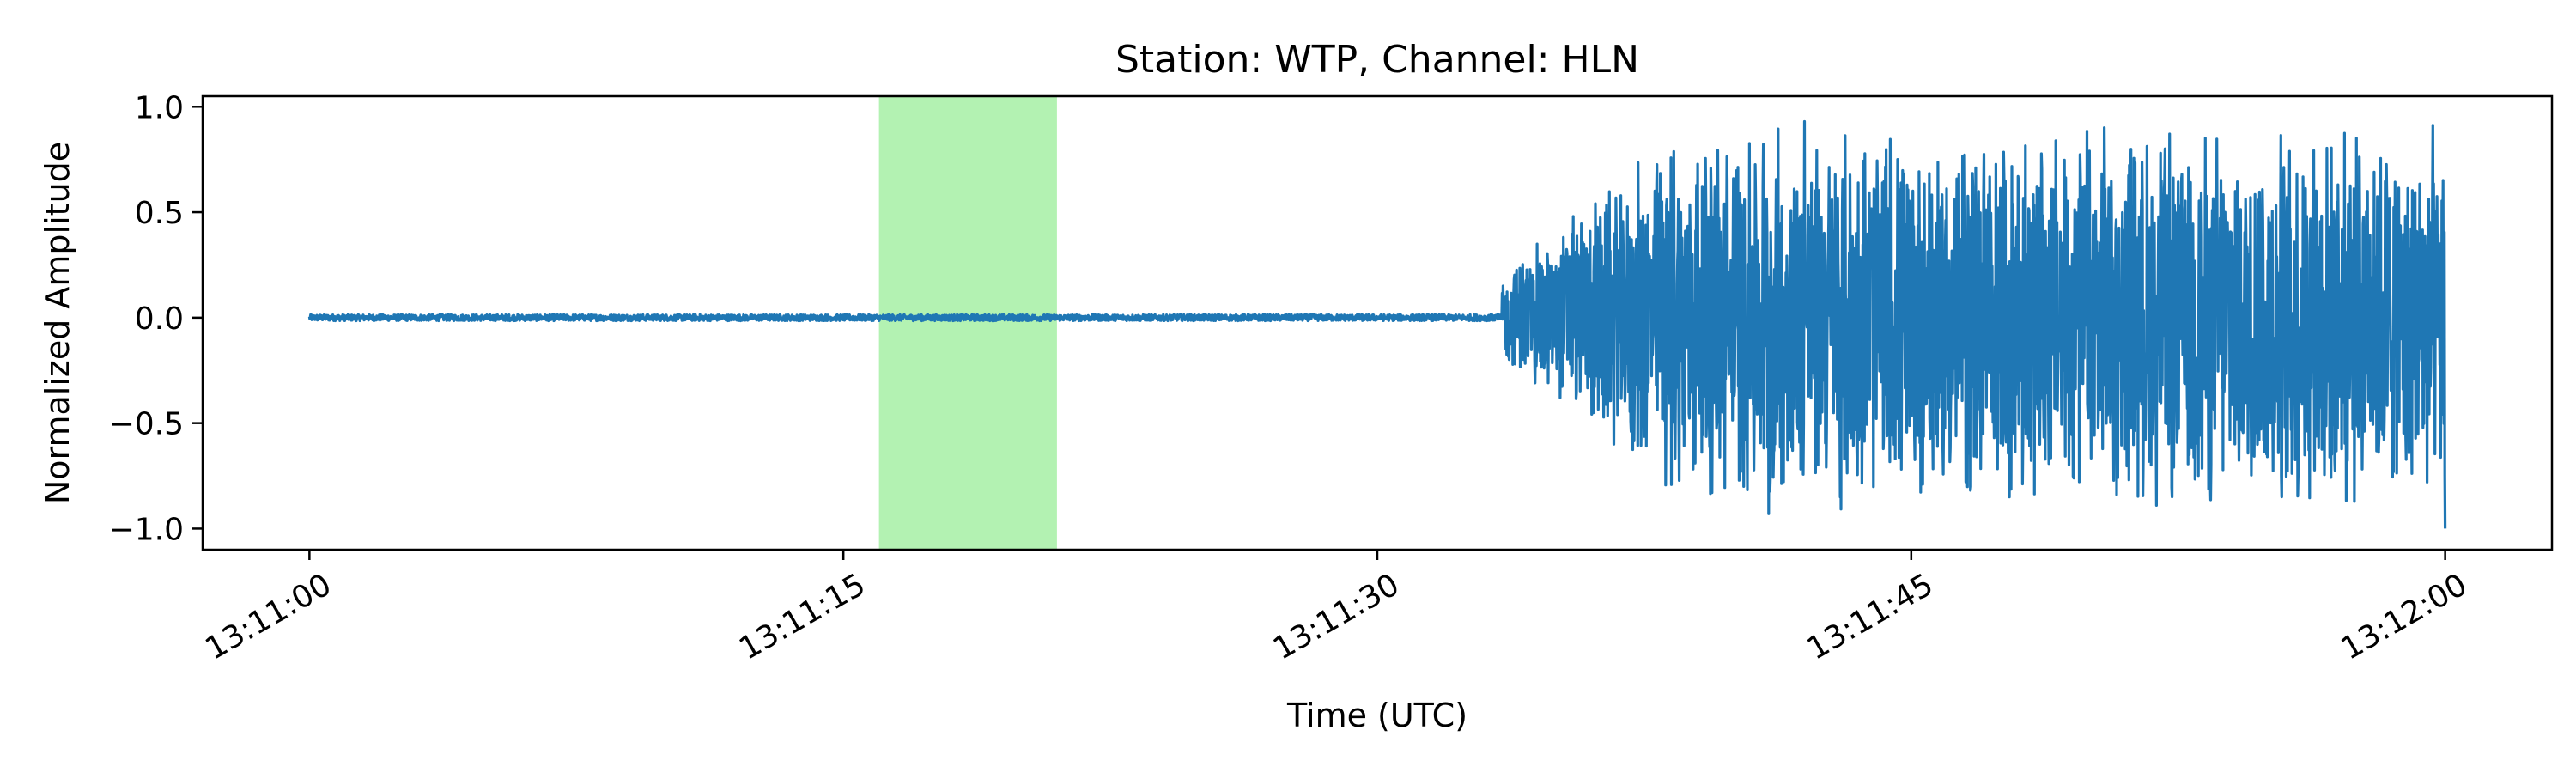  Describe the element at coordinates (146, 425) in the screenshot. I see `y-tick-label: −0.5` at that location.